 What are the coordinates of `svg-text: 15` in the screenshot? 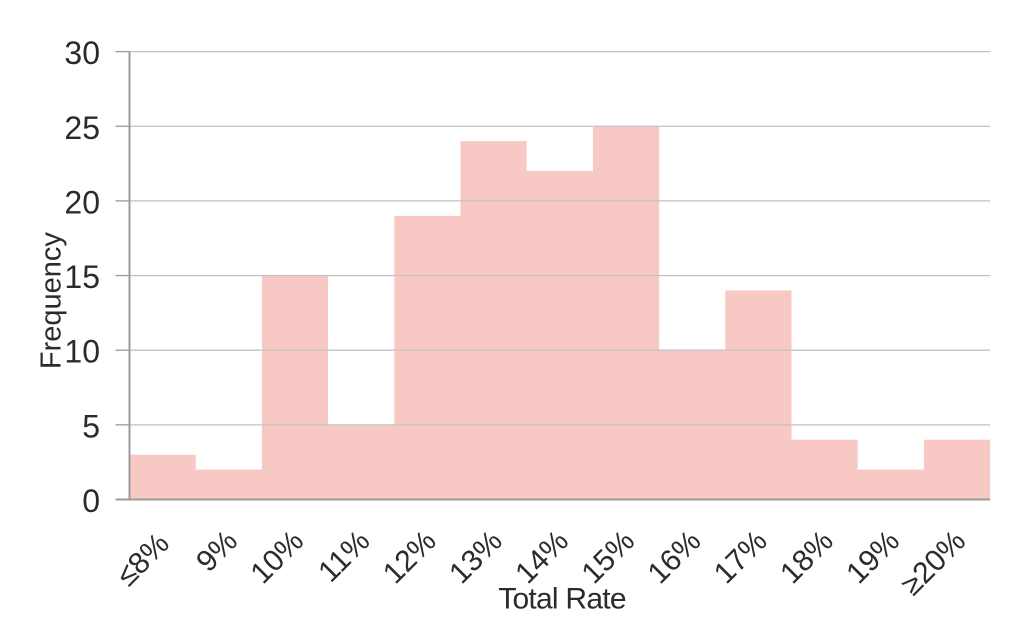 It's located at (82, 277).